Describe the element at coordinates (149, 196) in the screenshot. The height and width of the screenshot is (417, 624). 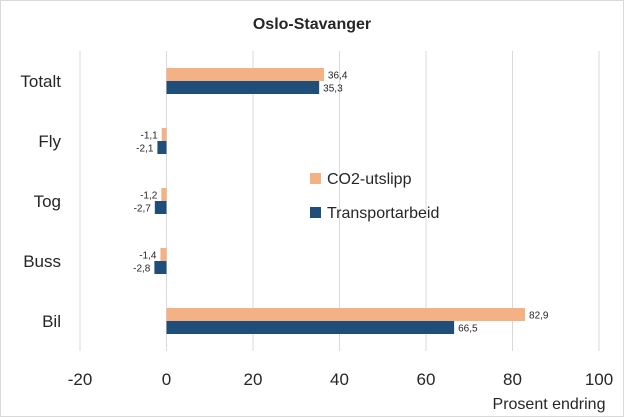
I see `data-label-tog-co2: -1,2` at that location.